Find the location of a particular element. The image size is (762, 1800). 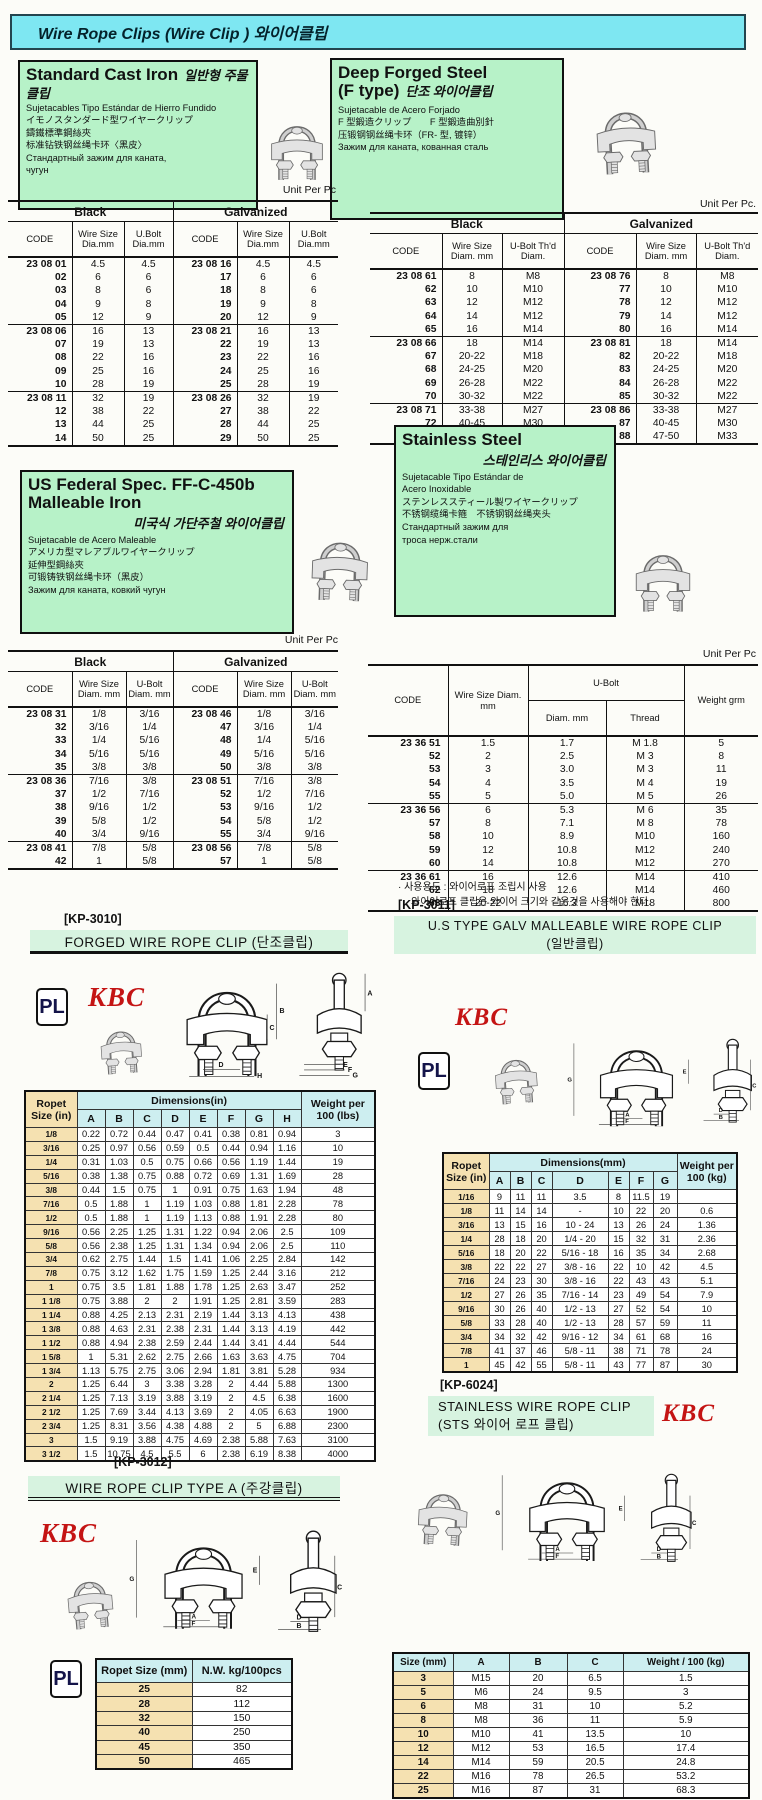

table-row: 3/4 34 32 42 9/16 - 12 34 61 68 16 is located at coordinates (590, 1336).